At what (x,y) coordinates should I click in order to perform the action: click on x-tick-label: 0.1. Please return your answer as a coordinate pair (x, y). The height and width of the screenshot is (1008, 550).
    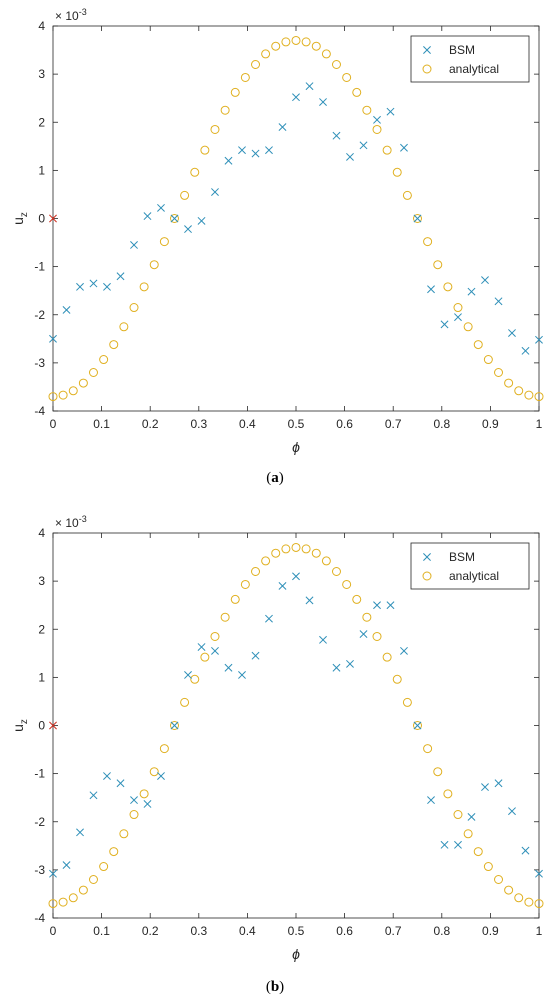
    Looking at the image, I should click on (101, 931).